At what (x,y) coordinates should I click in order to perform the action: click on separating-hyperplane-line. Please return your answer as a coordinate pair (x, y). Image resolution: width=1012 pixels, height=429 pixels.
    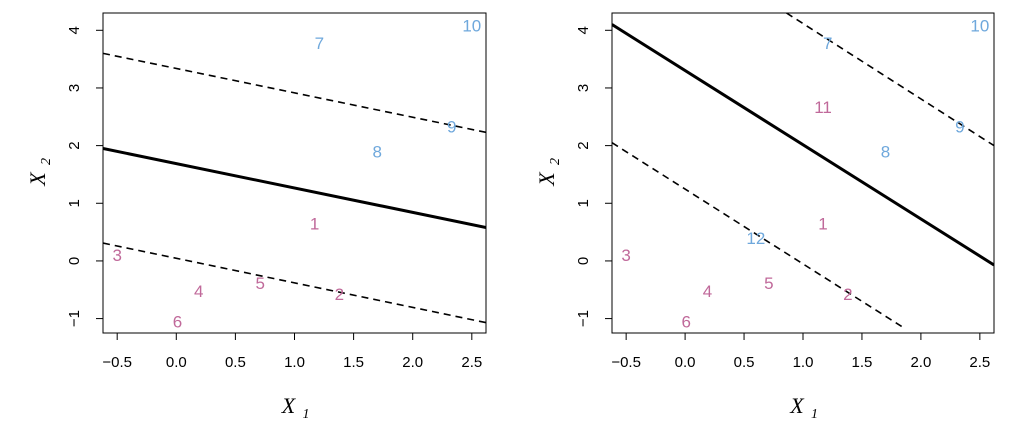
    Looking at the image, I should click on (294, 188).